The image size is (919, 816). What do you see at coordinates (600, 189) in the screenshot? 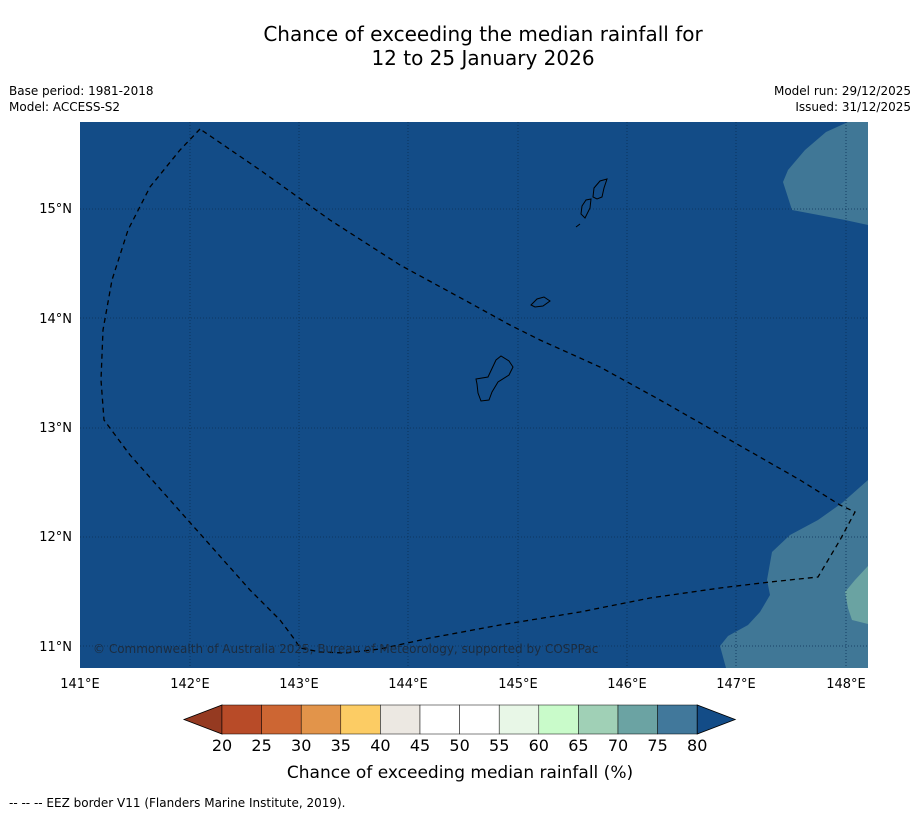
I see `island-saipan` at bounding box center [600, 189].